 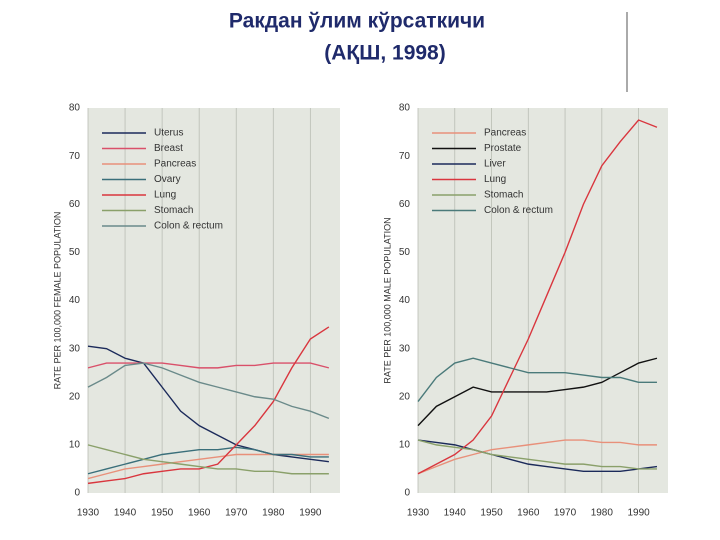 What do you see at coordinates (495, 164) in the screenshot?
I see `legend-label: Liver` at bounding box center [495, 164].